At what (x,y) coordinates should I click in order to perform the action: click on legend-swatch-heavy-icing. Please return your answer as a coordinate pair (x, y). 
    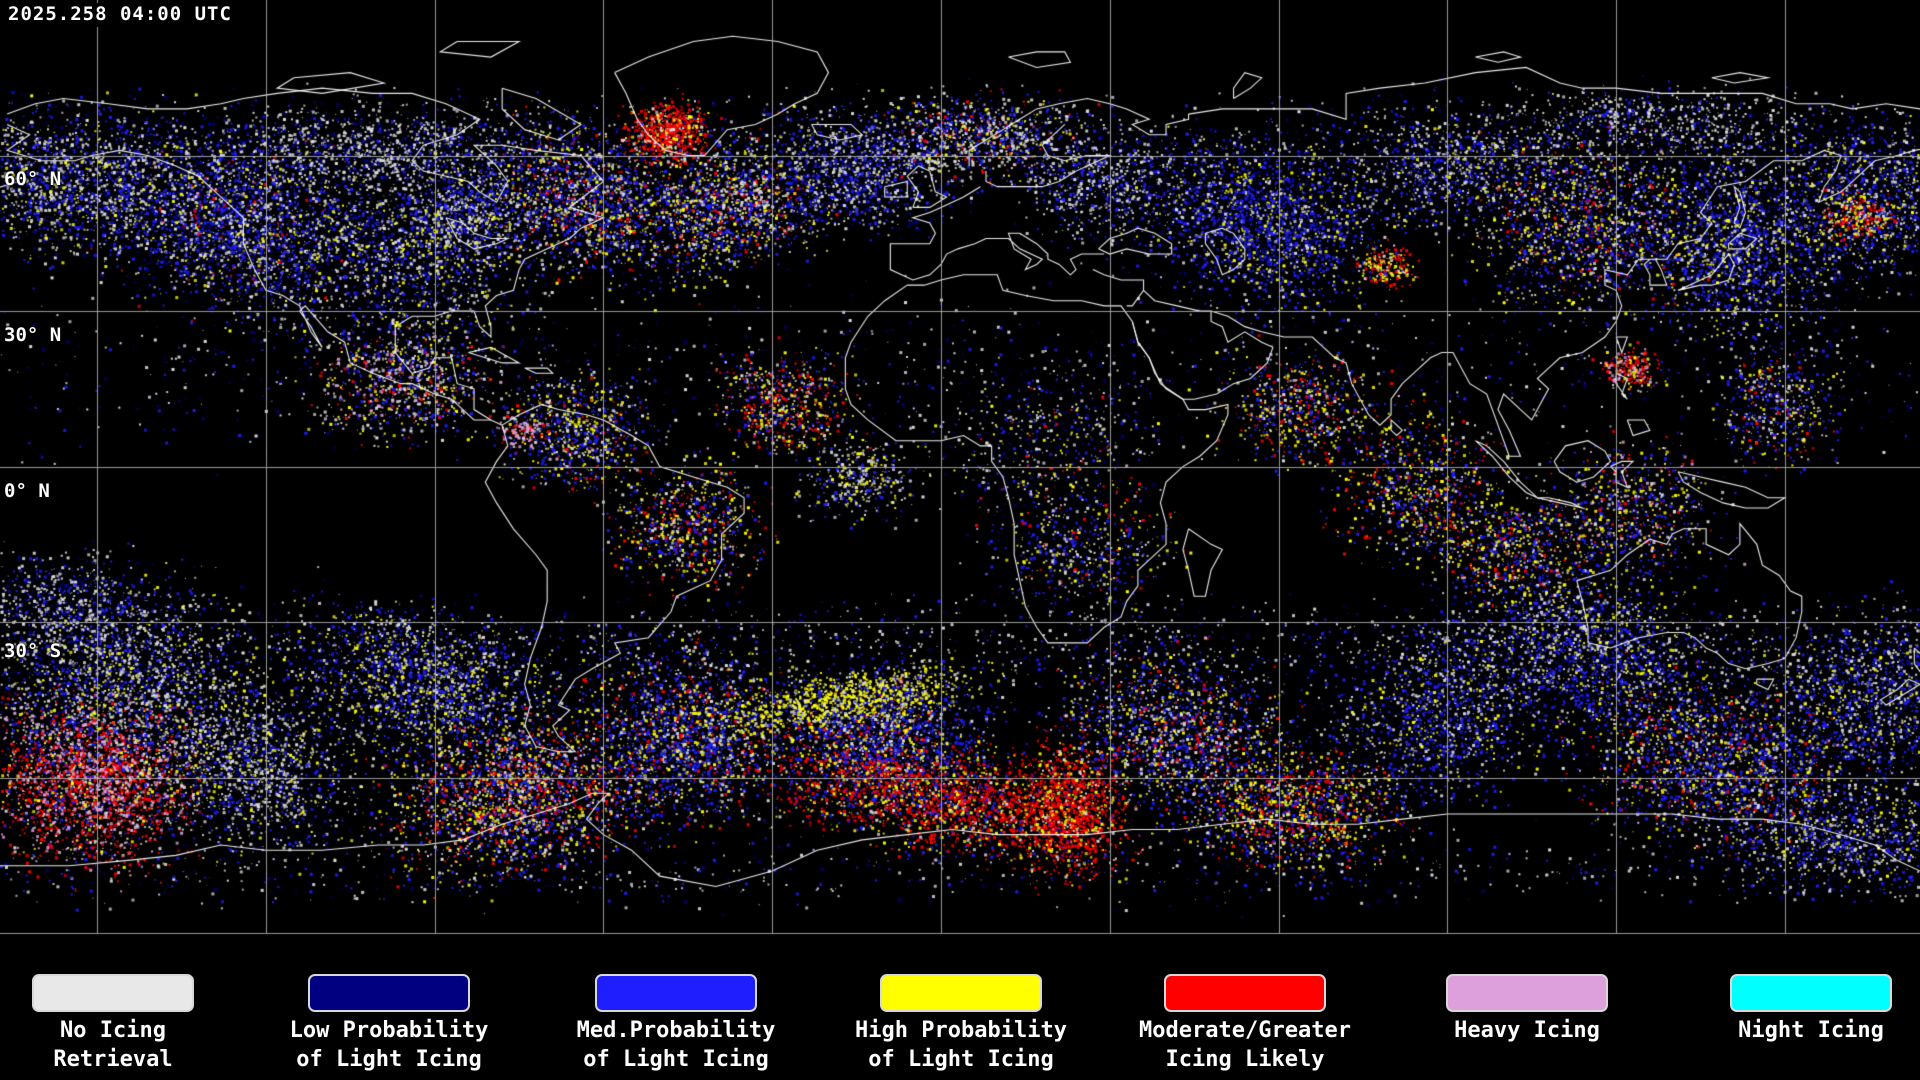
    Looking at the image, I should click on (1527, 993).